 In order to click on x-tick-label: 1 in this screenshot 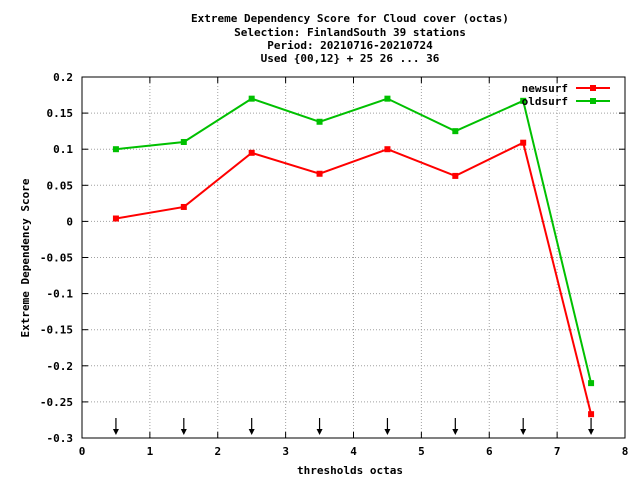, I will do `click(150, 451)`.